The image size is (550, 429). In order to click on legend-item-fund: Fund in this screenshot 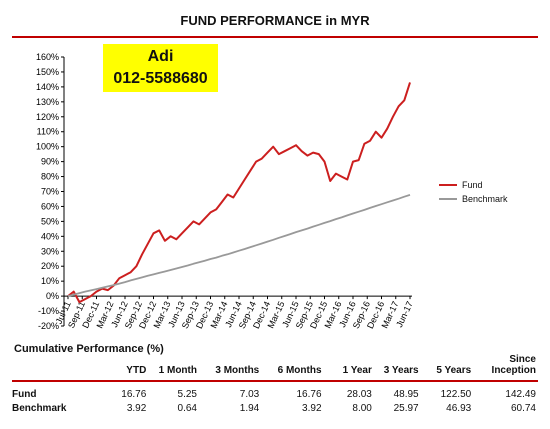, I will do `click(473, 185)`.